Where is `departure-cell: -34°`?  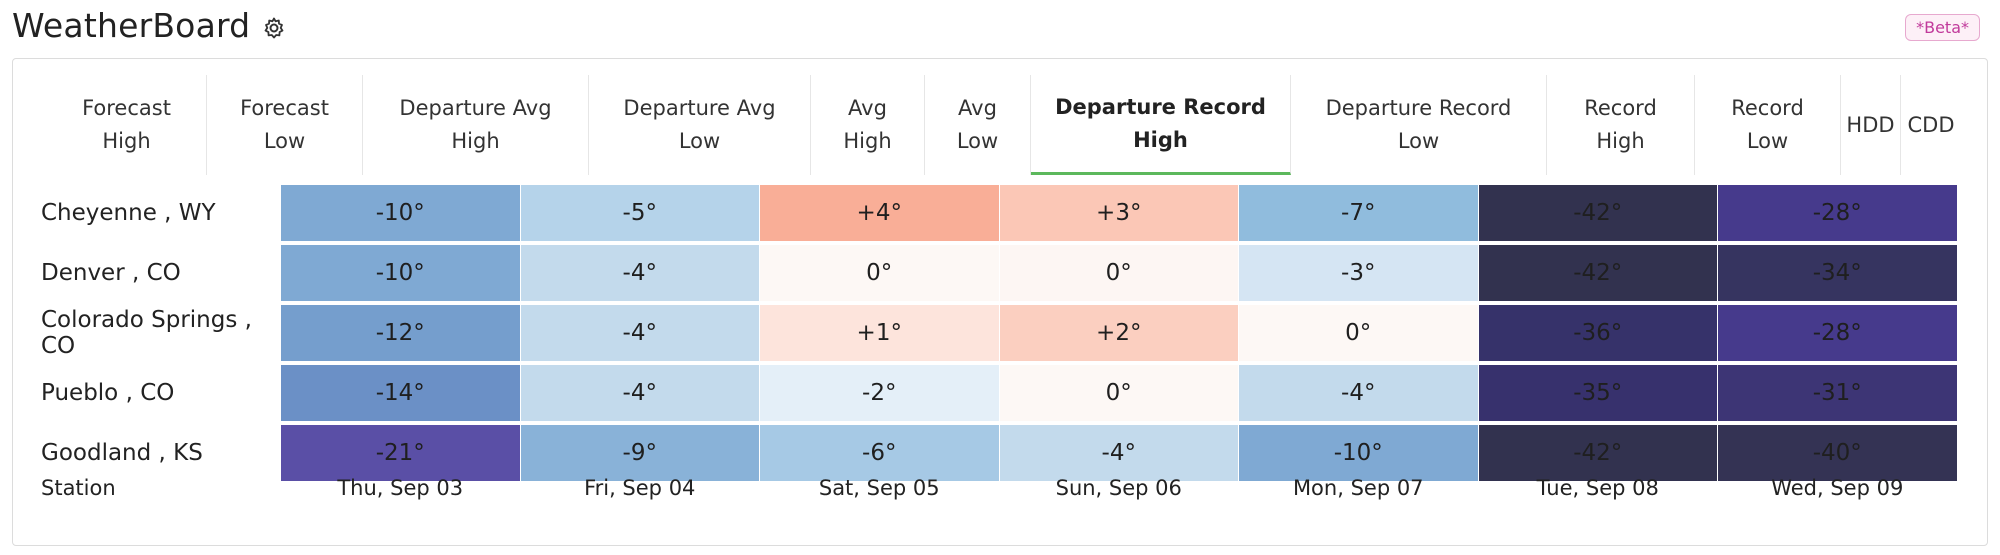 departure-cell: -34° is located at coordinates (1837, 273).